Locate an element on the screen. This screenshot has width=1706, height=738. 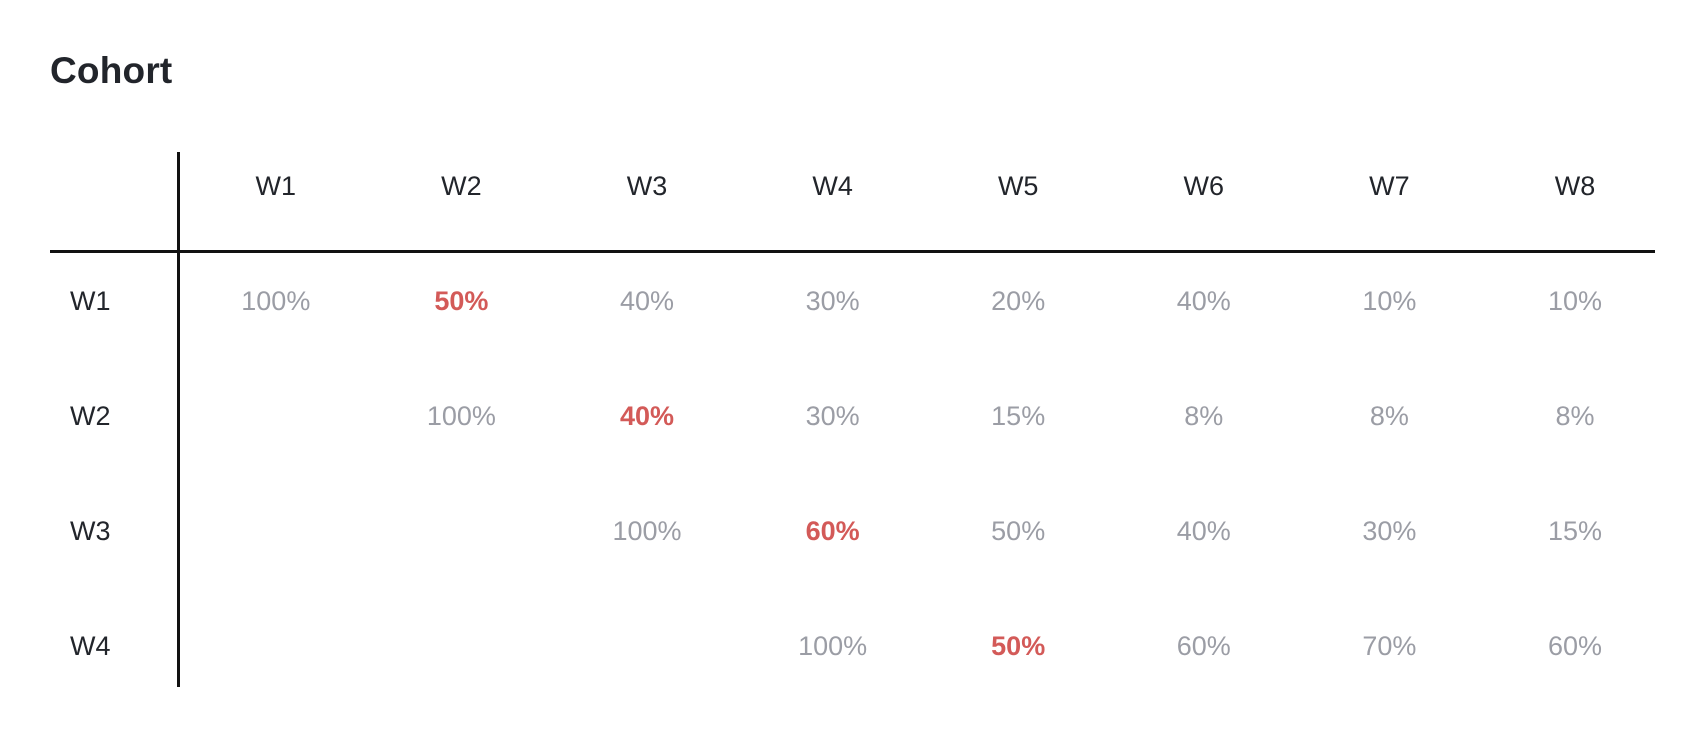
column-header: W2 is located at coordinates (461, 186).